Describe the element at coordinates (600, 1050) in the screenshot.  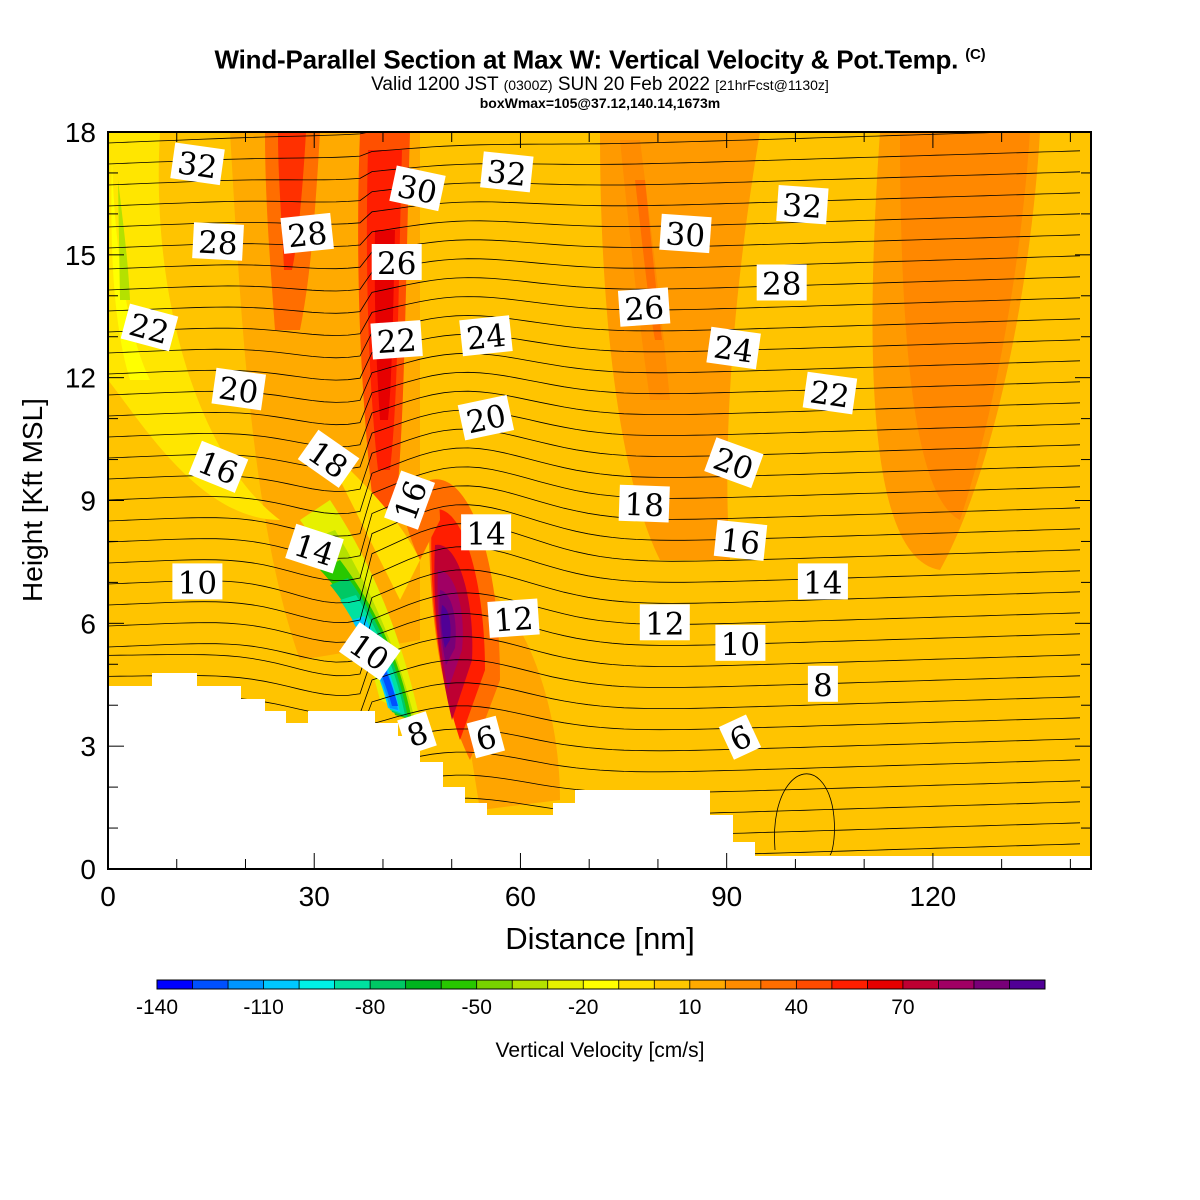
I see `colorbar-label: Vertical Velocity [cm/s]` at that location.